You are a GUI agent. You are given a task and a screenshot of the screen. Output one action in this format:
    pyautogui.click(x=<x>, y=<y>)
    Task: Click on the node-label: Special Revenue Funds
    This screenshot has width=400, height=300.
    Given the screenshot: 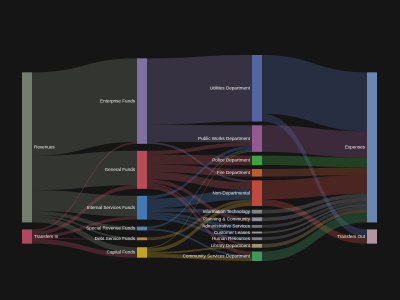 What is the action you would take?
    pyautogui.click(x=110, y=228)
    